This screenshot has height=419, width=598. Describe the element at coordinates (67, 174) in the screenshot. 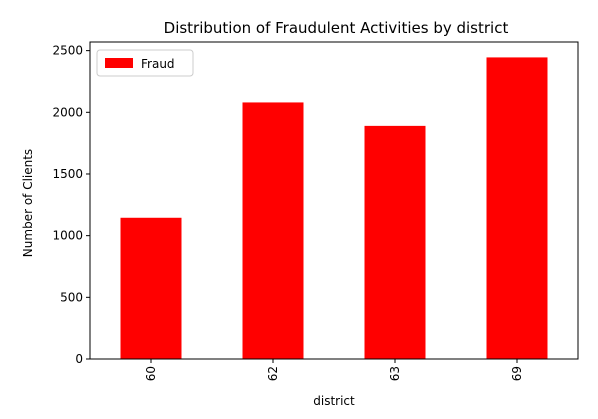

I see `y-tick-label-1500: 1500` at that location.